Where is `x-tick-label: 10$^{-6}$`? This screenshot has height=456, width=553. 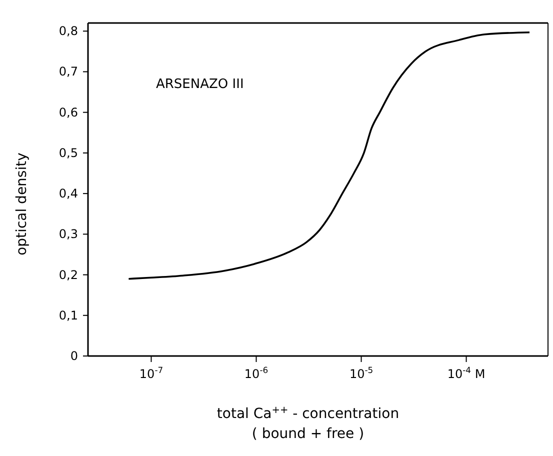 x-tick-label: 10$^{-6}$ is located at coordinates (256, 373).